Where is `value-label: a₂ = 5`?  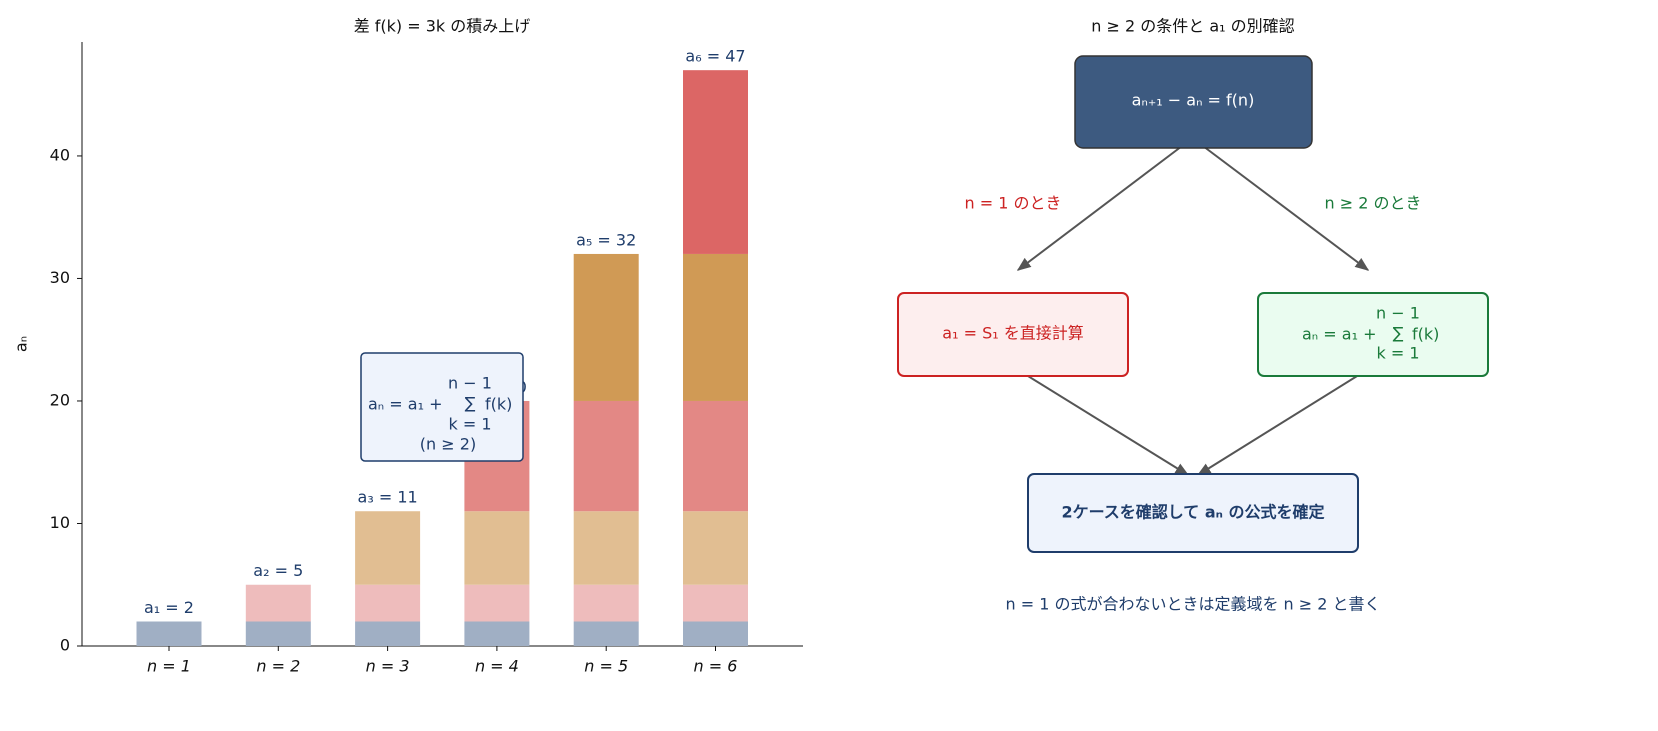 value-label: a₂ = 5 is located at coordinates (278, 570).